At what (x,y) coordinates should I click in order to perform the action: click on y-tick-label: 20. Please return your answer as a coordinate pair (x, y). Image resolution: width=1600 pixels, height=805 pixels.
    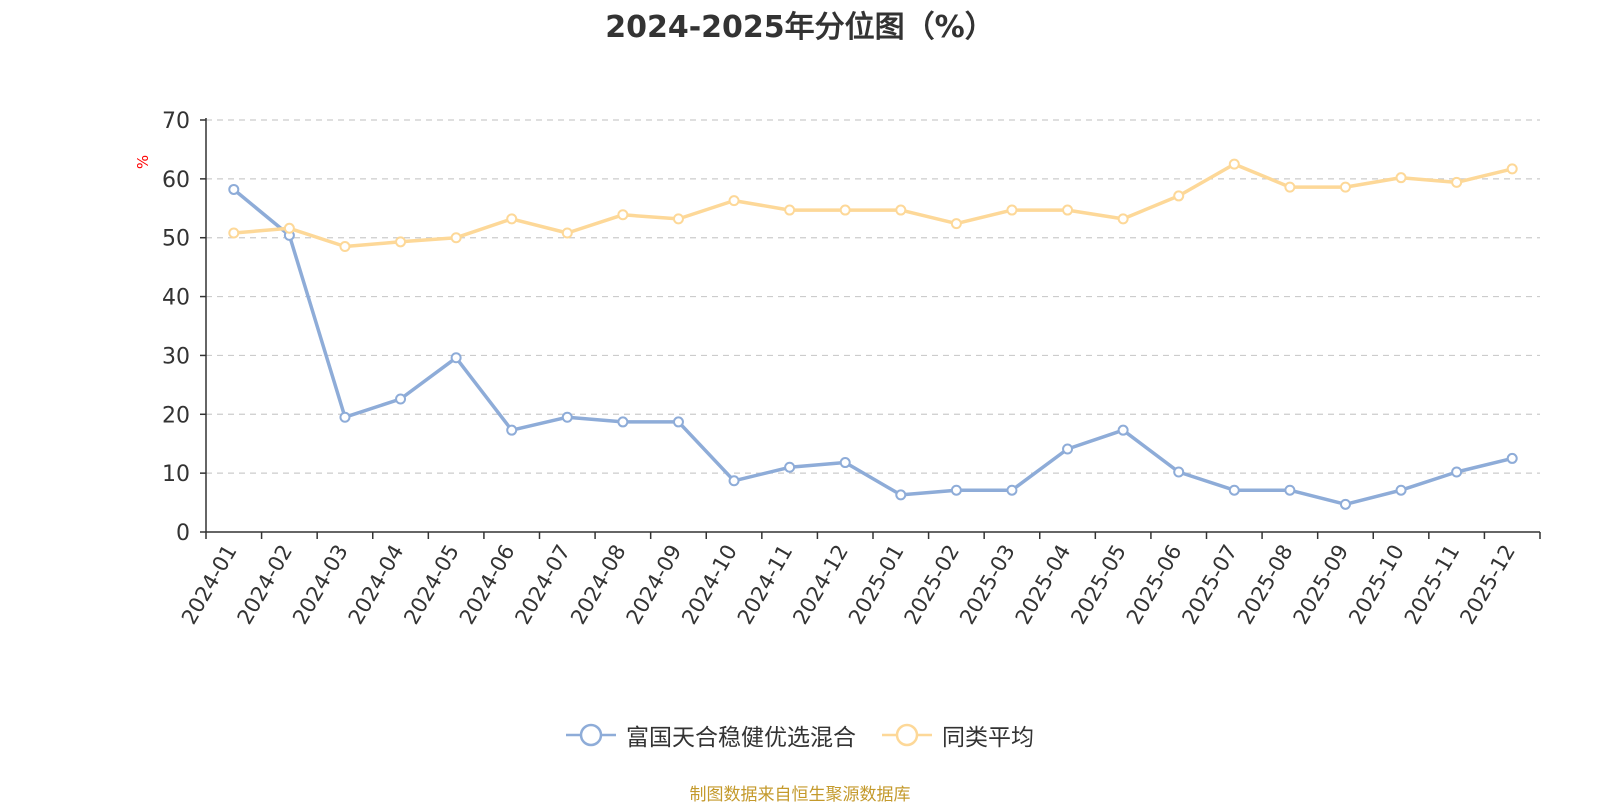
    Looking at the image, I should click on (176, 415).